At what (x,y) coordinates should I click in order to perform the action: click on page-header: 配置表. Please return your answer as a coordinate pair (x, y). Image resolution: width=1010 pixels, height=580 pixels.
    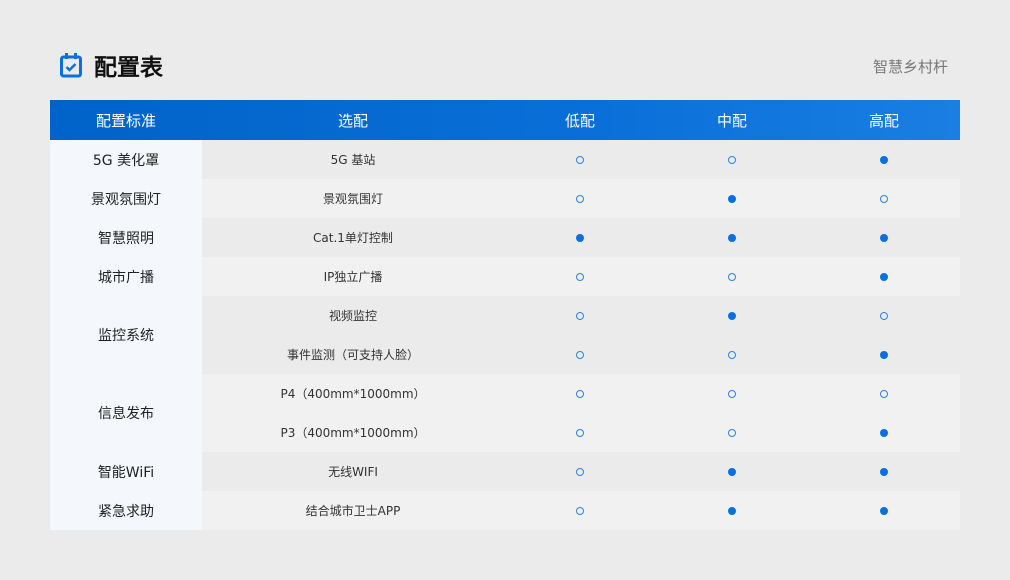
    Looking at the image, I should click on (111, 65).